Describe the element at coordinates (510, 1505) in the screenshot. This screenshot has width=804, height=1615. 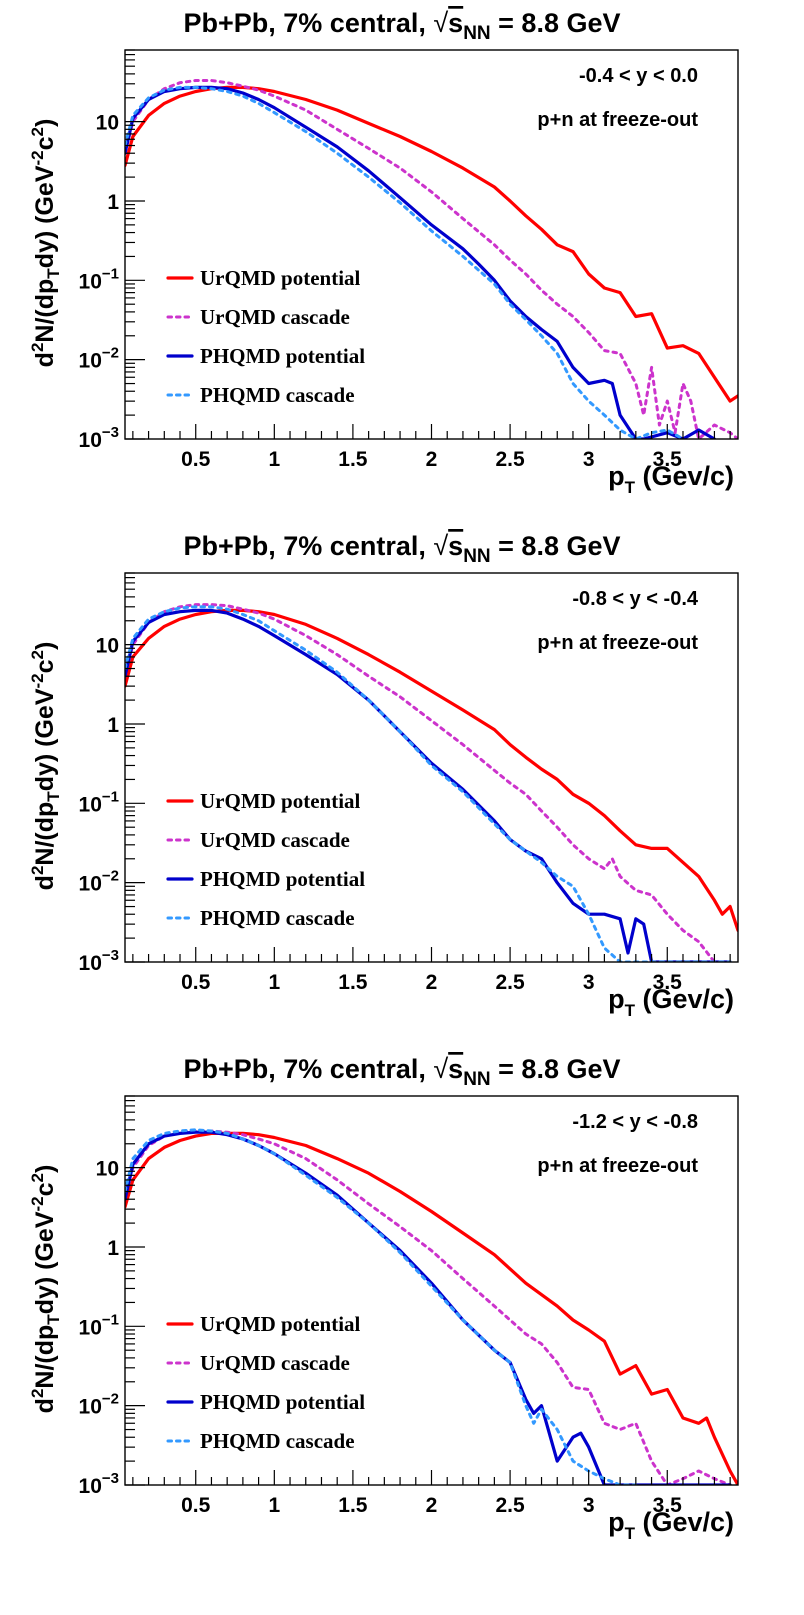
I see `x-tick-label: 2.5` at that location.